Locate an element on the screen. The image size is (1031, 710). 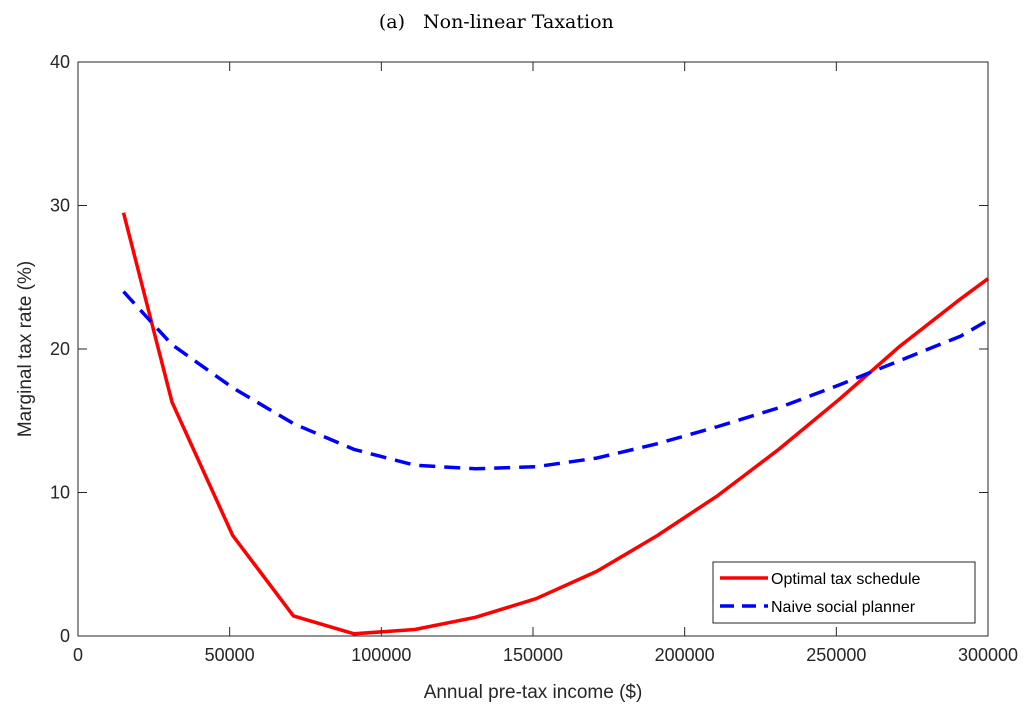
x-tick-label: 100000 is located at coordinates (381, 655).